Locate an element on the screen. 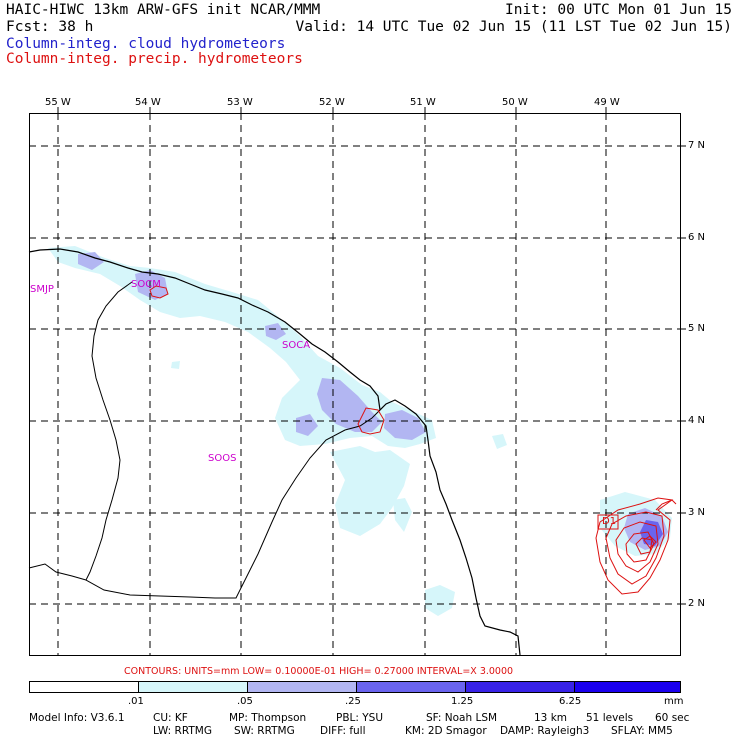 Image resolution: width=740 pixels, height=740 pixels. model-km: KM: 2D Smagor is located at coordinates (446, 731).